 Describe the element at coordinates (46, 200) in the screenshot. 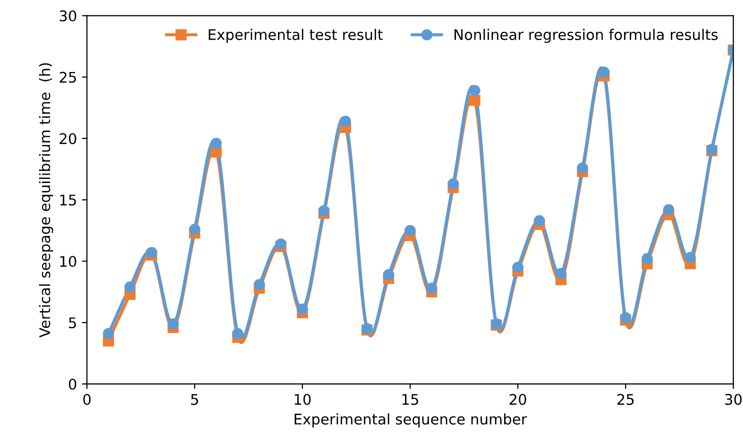

I see `y-axis-title: Vertical seepage equilibrium time (h)` at that location.